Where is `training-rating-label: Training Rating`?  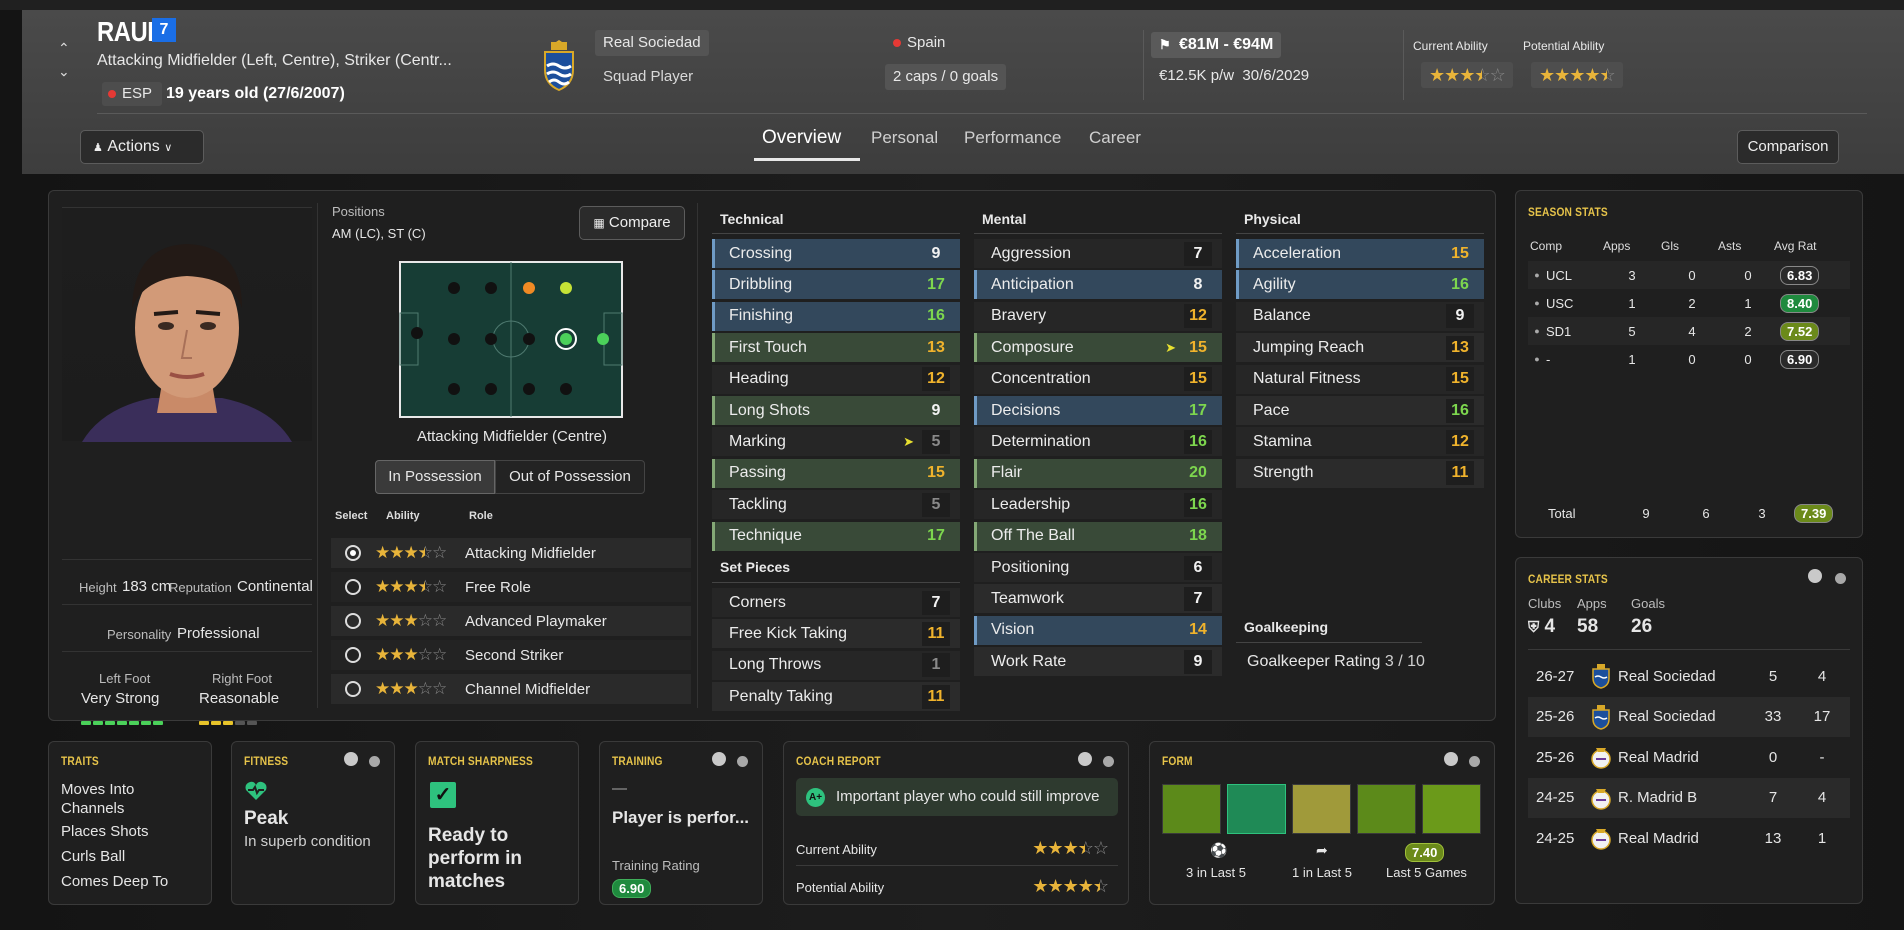 training-rating-label: Training Rating is located at coordinates (656, 865).